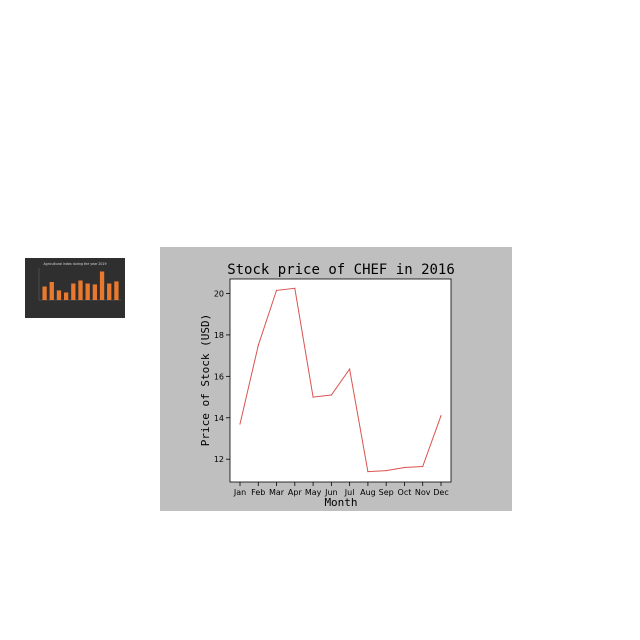 This screenshot has height=640, width=640. What do you see at coordinates (313, 492) in the screenshot?
I see `x-tick-label: May` at bounding box center [313, 492].